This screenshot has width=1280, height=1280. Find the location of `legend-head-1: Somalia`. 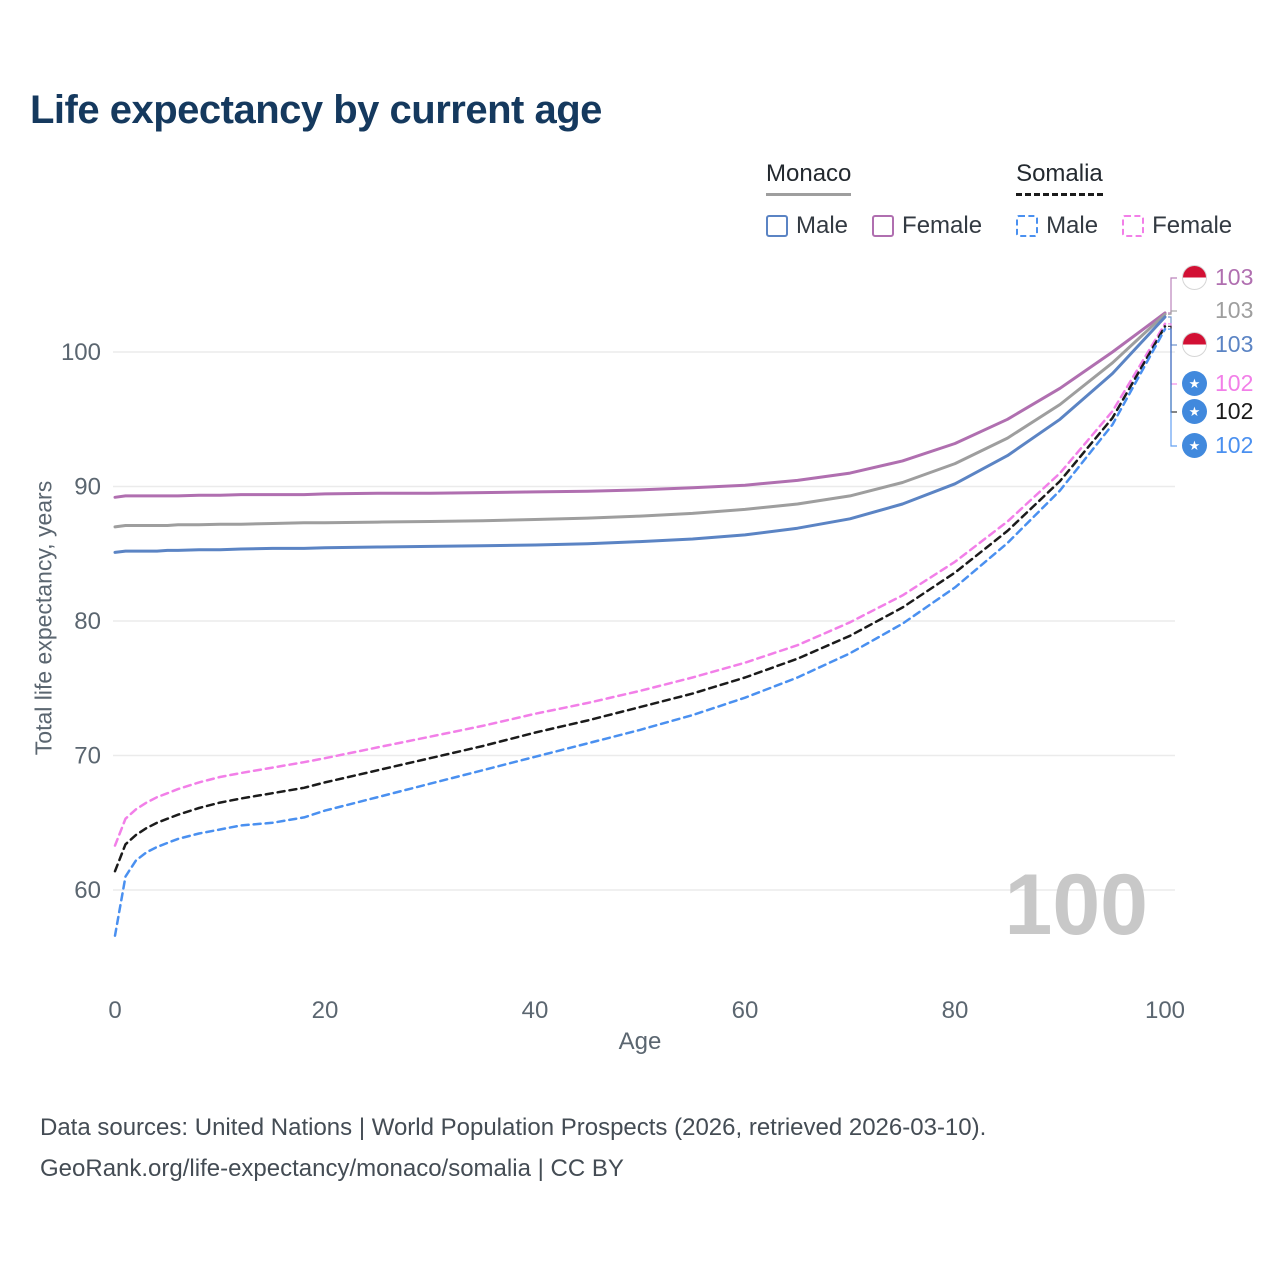

legend-head-1: Somalia is located at coordinates (1059, 178).